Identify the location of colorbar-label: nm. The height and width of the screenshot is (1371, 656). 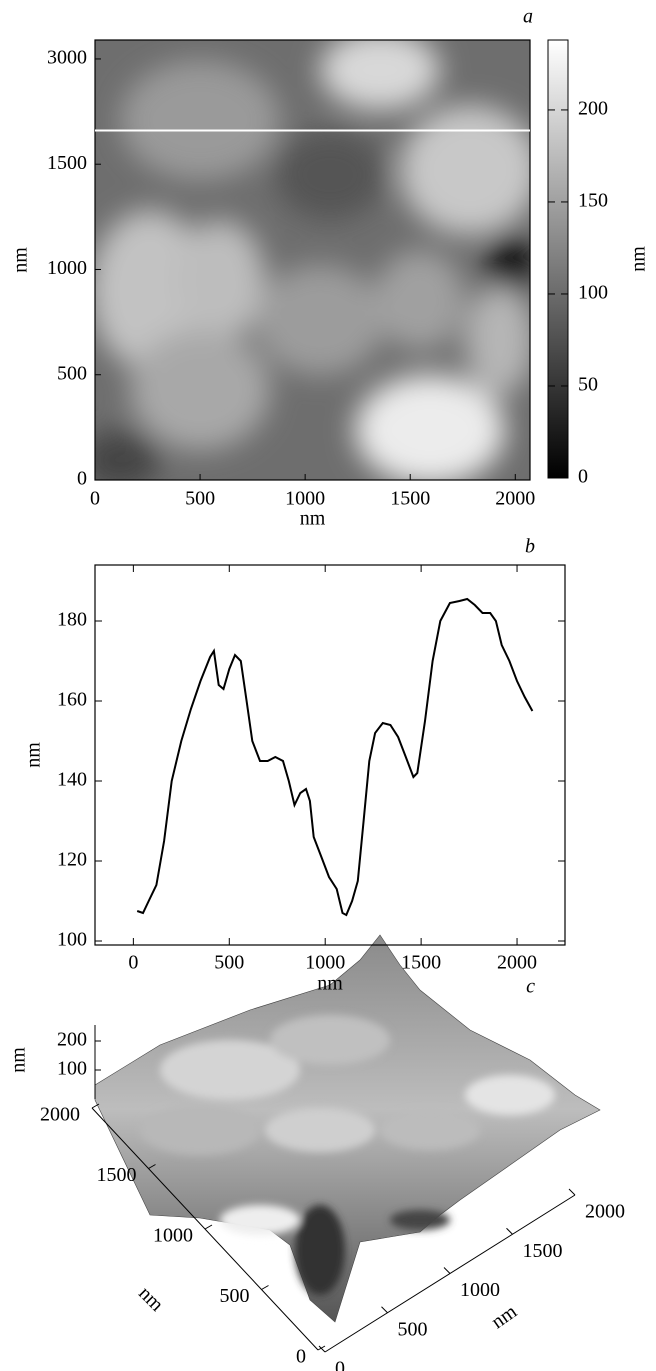
(639, 259).